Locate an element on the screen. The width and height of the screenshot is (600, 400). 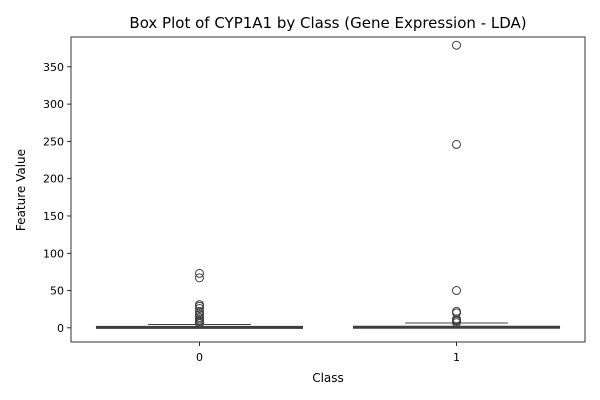
y-tick-label: 300 is located at coordinates (53, 104).